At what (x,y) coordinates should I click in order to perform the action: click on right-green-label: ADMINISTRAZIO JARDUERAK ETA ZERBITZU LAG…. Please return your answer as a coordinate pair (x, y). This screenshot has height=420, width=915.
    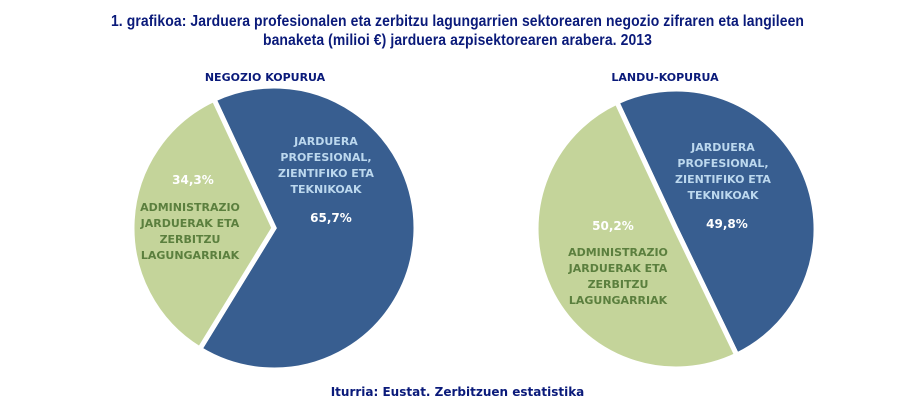
    Looking at the image, I should click on (618, 276).